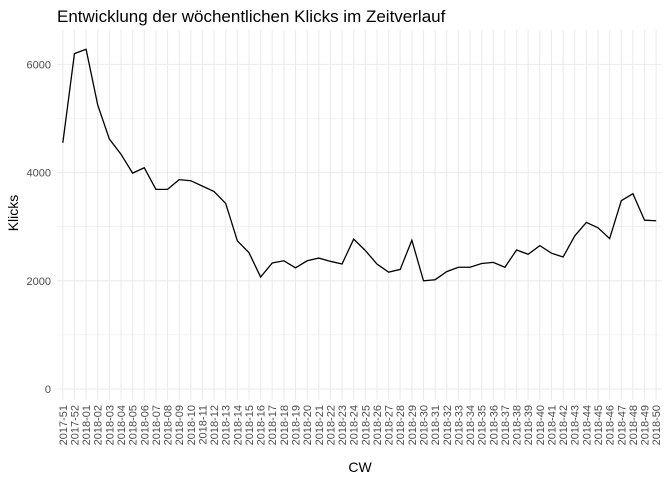 The image size is (672, 480). I want to click on x-tick-label: 2018-25, so click(366, 425).